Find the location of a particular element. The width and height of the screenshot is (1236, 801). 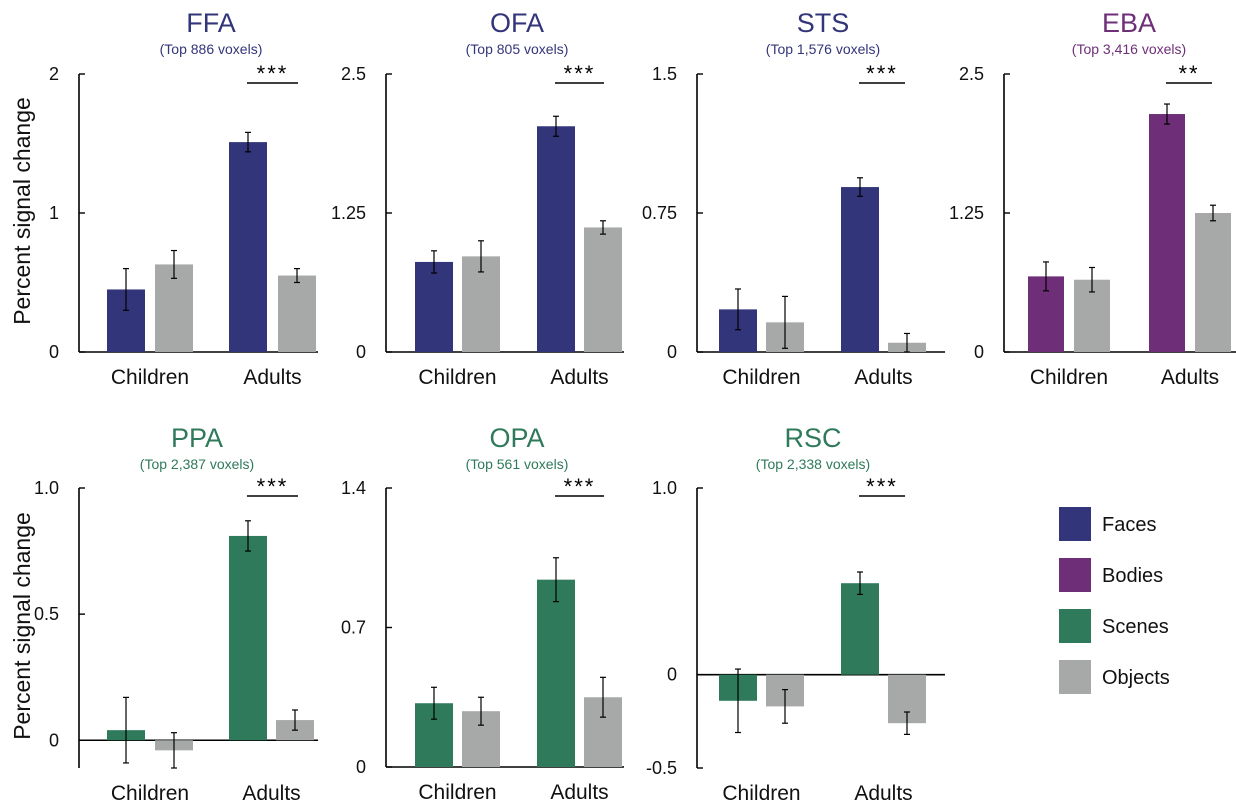

y-tick-label: 0.7 is located at coordinates (353, 628).